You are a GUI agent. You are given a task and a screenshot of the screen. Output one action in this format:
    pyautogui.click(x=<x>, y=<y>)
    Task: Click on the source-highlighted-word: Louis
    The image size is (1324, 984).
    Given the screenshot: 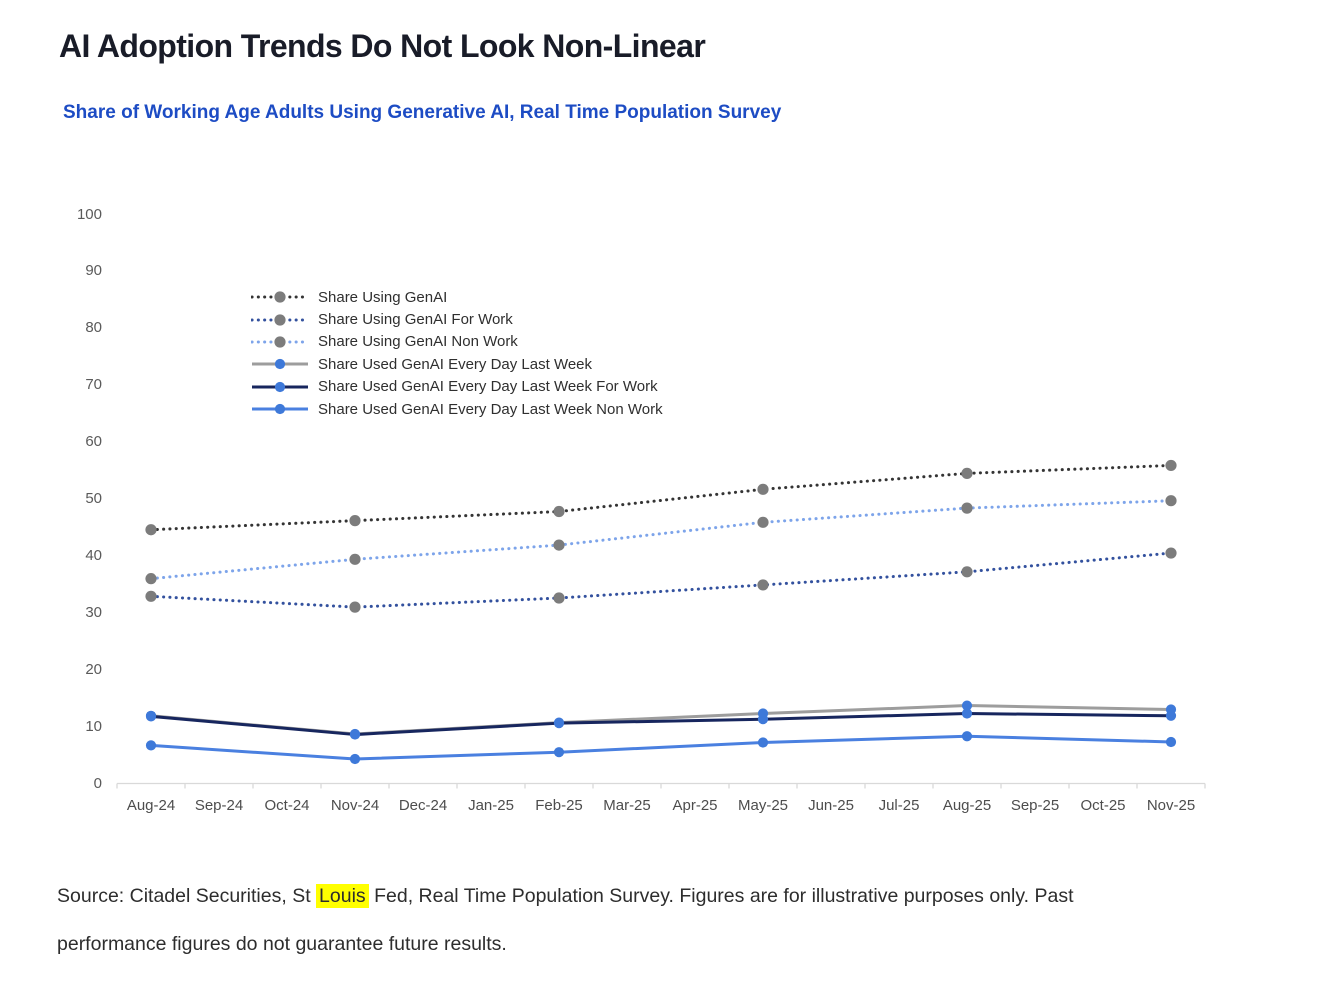 What is the action you would take?
    pyautogui.click(x=342, y=896)
    